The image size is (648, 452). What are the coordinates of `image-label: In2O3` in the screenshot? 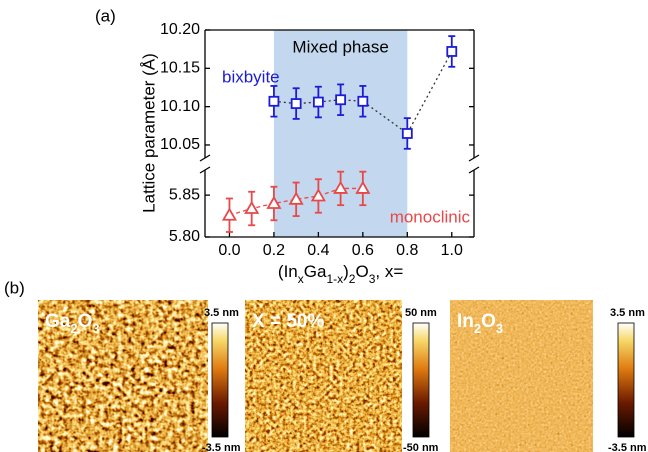 It's located at (480, 323).